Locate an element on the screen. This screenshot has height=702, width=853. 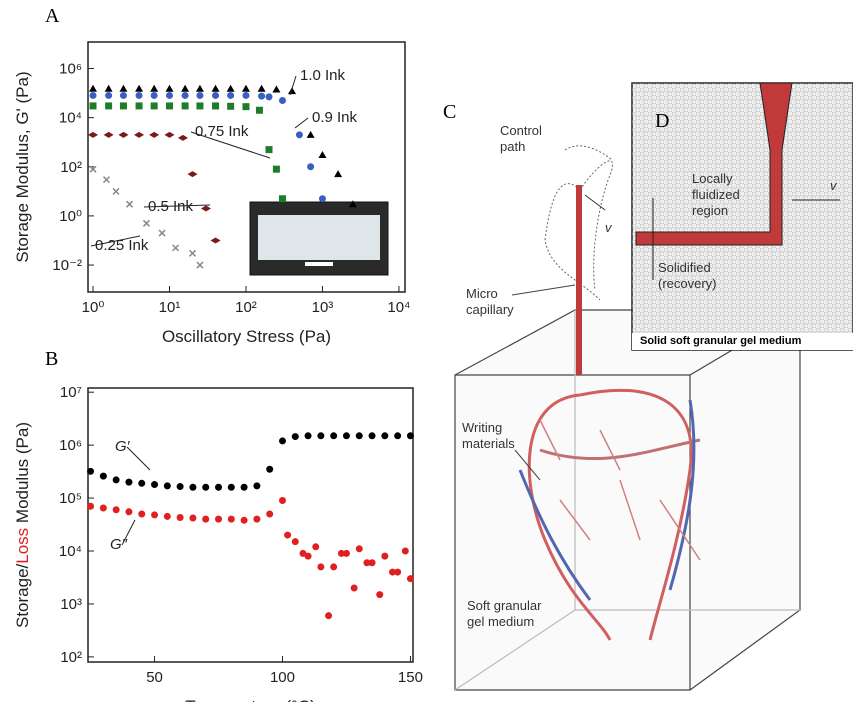
y-tick-label: 10² is located at coordinates (71, 657).